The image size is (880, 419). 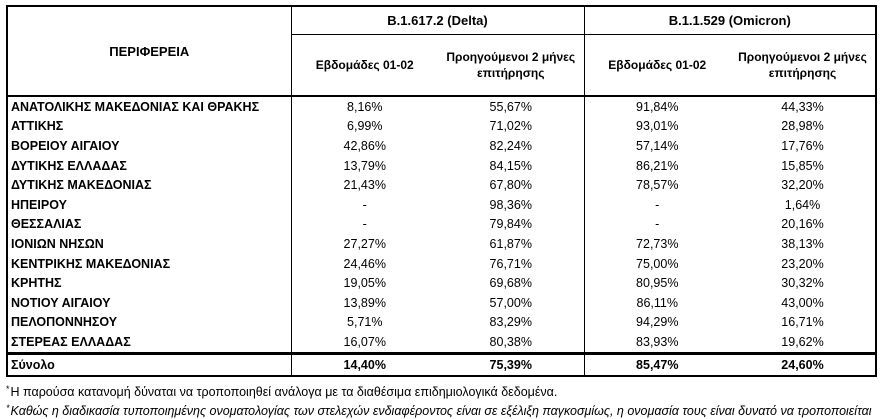 I want to click on region-name: ΗΠΕΙΡΟΥ, so click(x=39, y=204).